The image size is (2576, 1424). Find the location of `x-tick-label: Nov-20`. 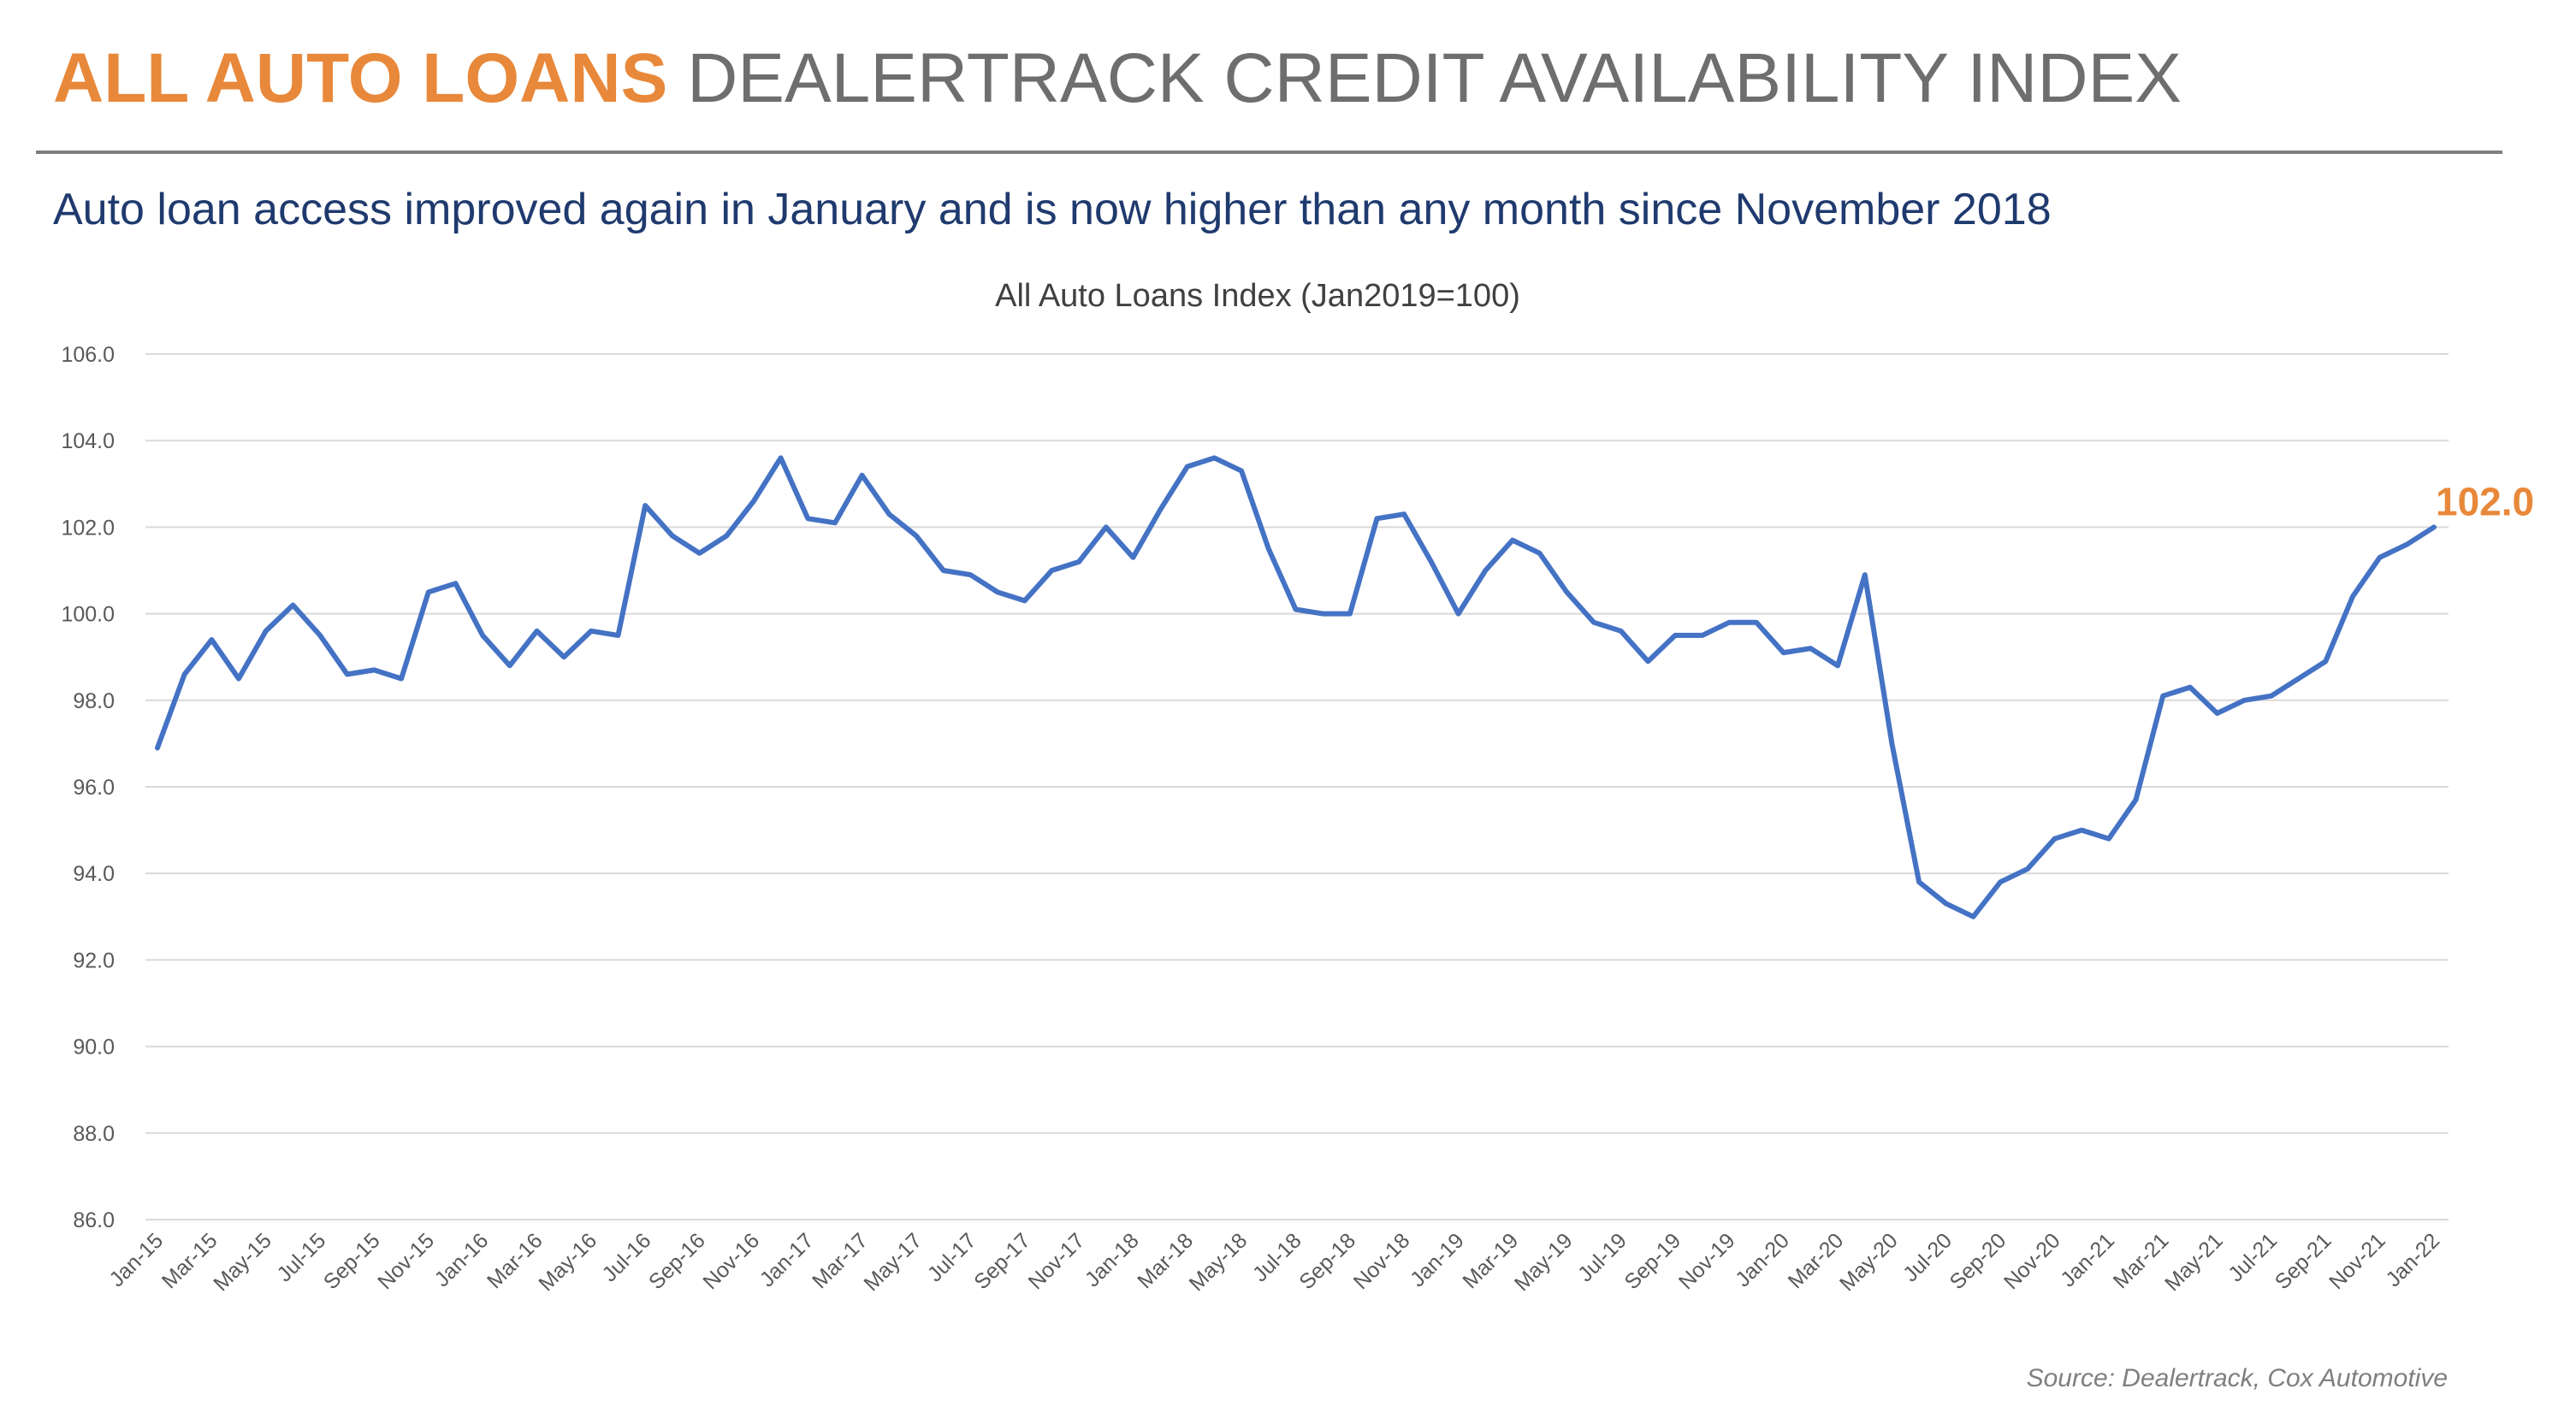

x-tick-label: Nov-20 is located at coordinates (2032, 1261).